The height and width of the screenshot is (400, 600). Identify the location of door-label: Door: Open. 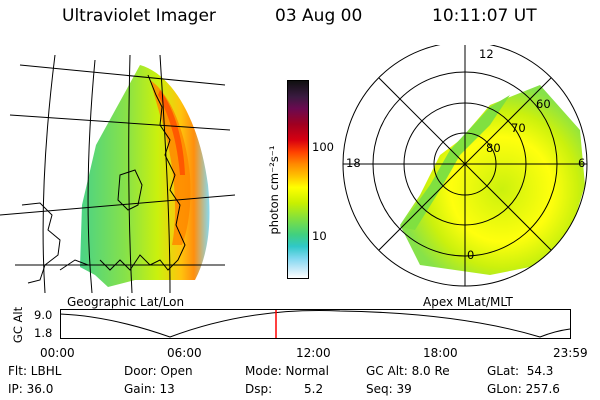
(158, 371).